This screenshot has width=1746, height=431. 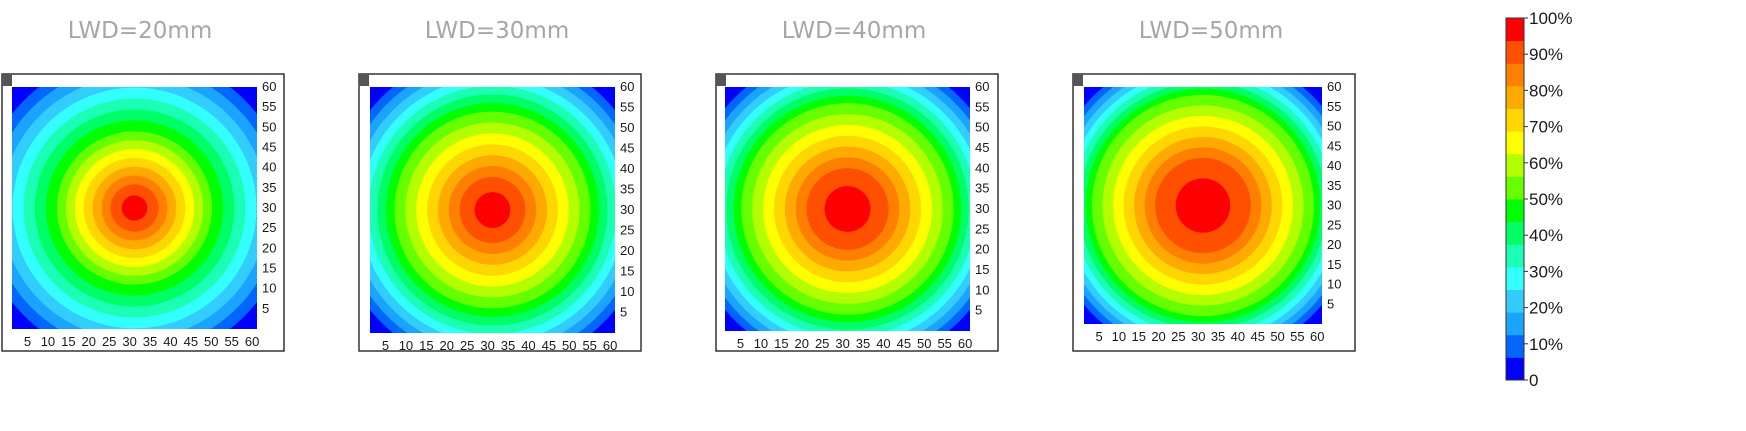 I want to click on colorbar-tick-label: 30%, so click(x=1546, y=271).